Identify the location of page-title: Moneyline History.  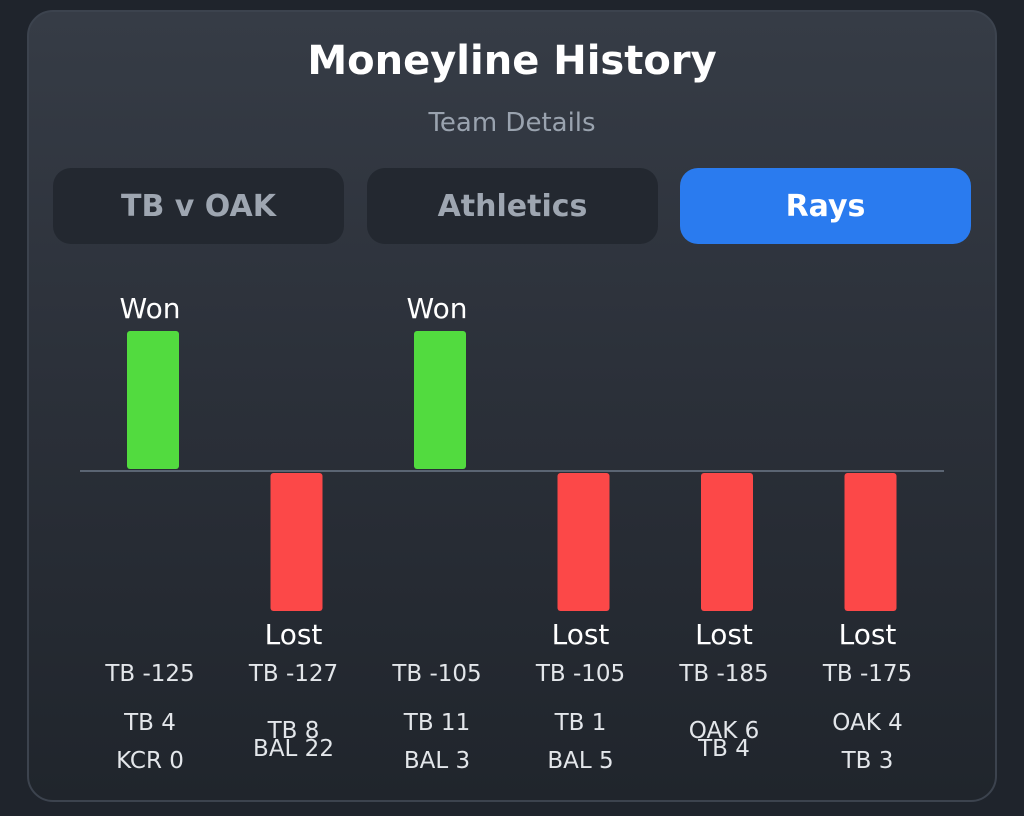
(512, 61).